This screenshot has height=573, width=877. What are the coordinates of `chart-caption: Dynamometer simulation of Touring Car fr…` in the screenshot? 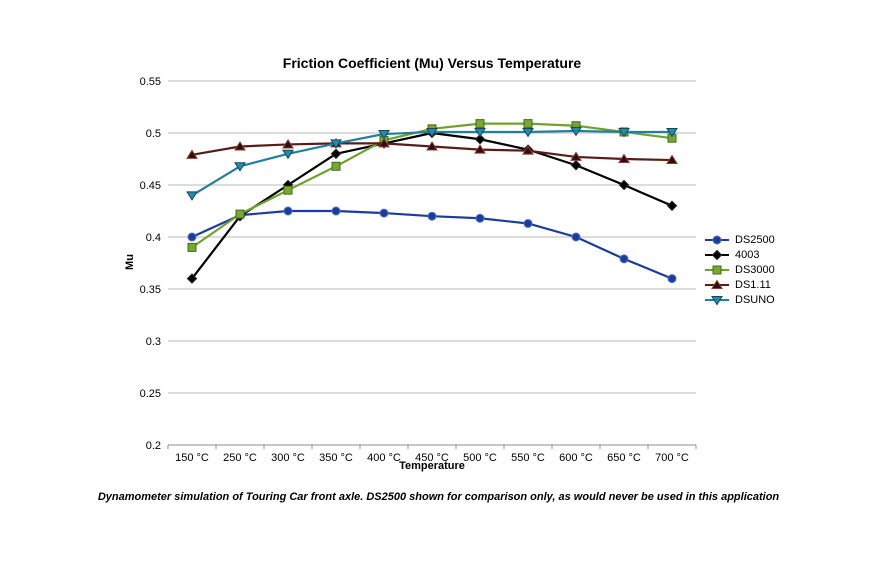 It's located at (438, 497).